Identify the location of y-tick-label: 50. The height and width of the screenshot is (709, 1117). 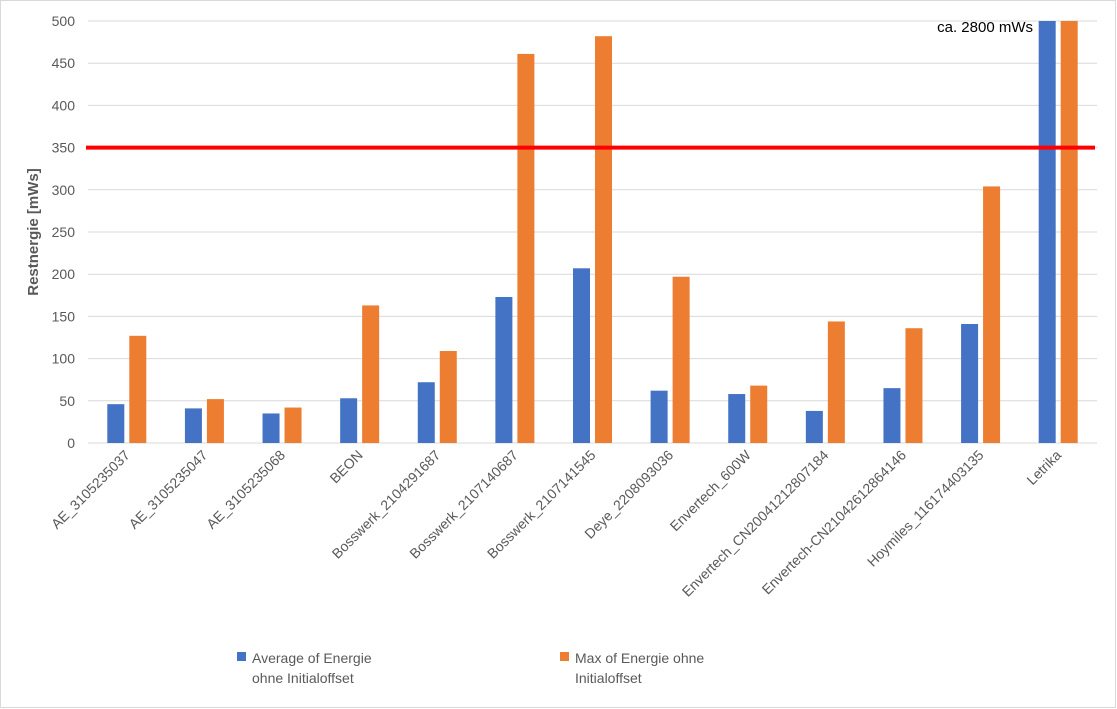
(67, 401).